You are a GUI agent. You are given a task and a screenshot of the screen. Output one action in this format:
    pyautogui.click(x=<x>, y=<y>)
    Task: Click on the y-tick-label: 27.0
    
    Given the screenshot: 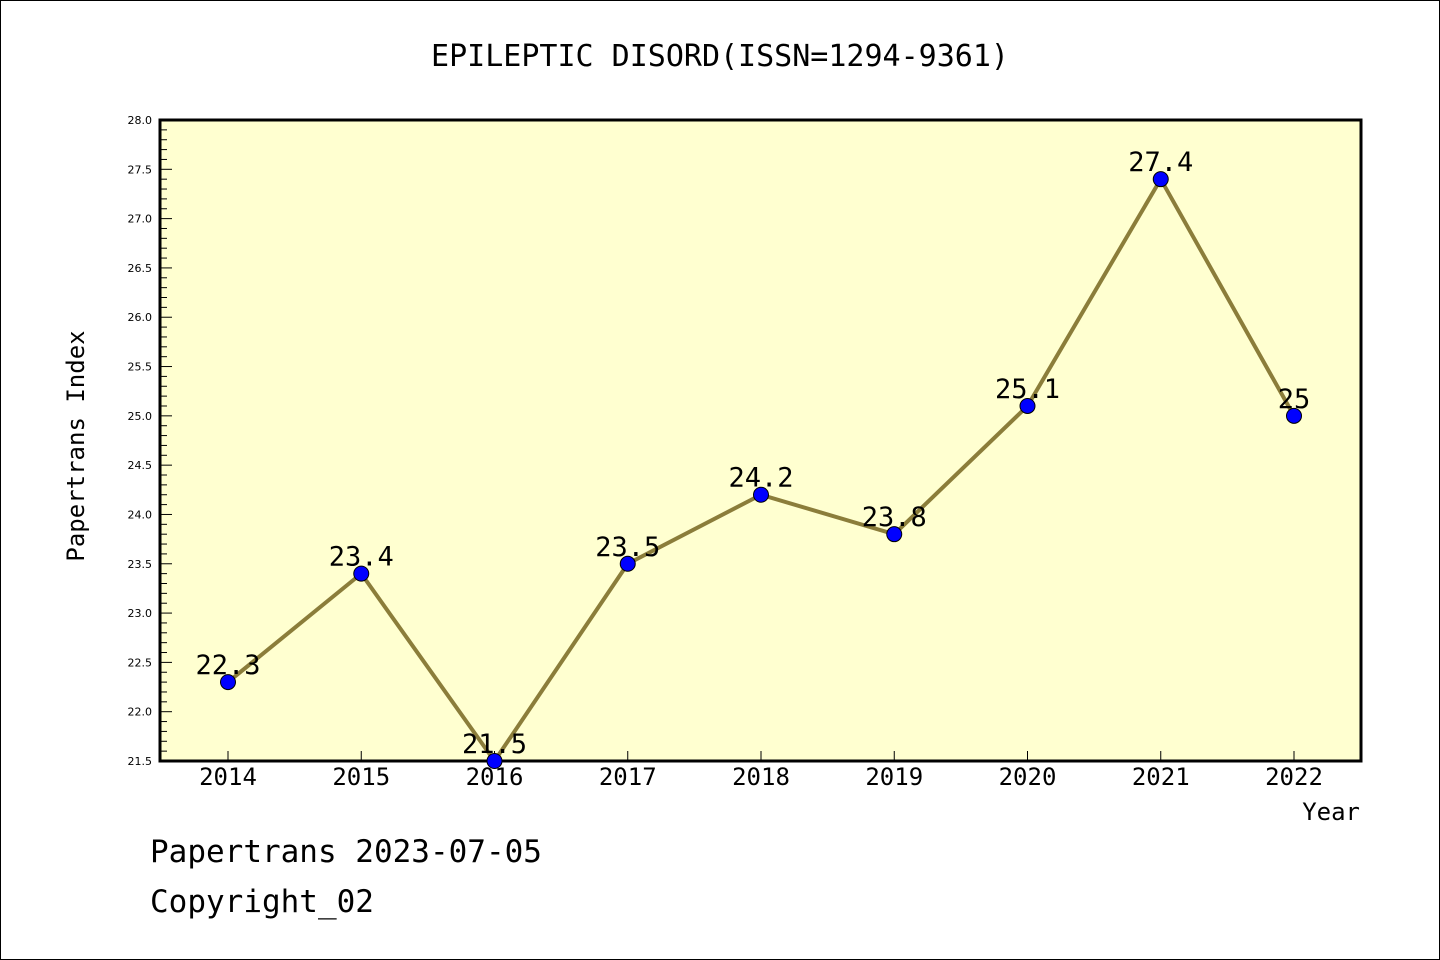 What is the action you would take?
    pyautogui.click(x=140, y=219)
    